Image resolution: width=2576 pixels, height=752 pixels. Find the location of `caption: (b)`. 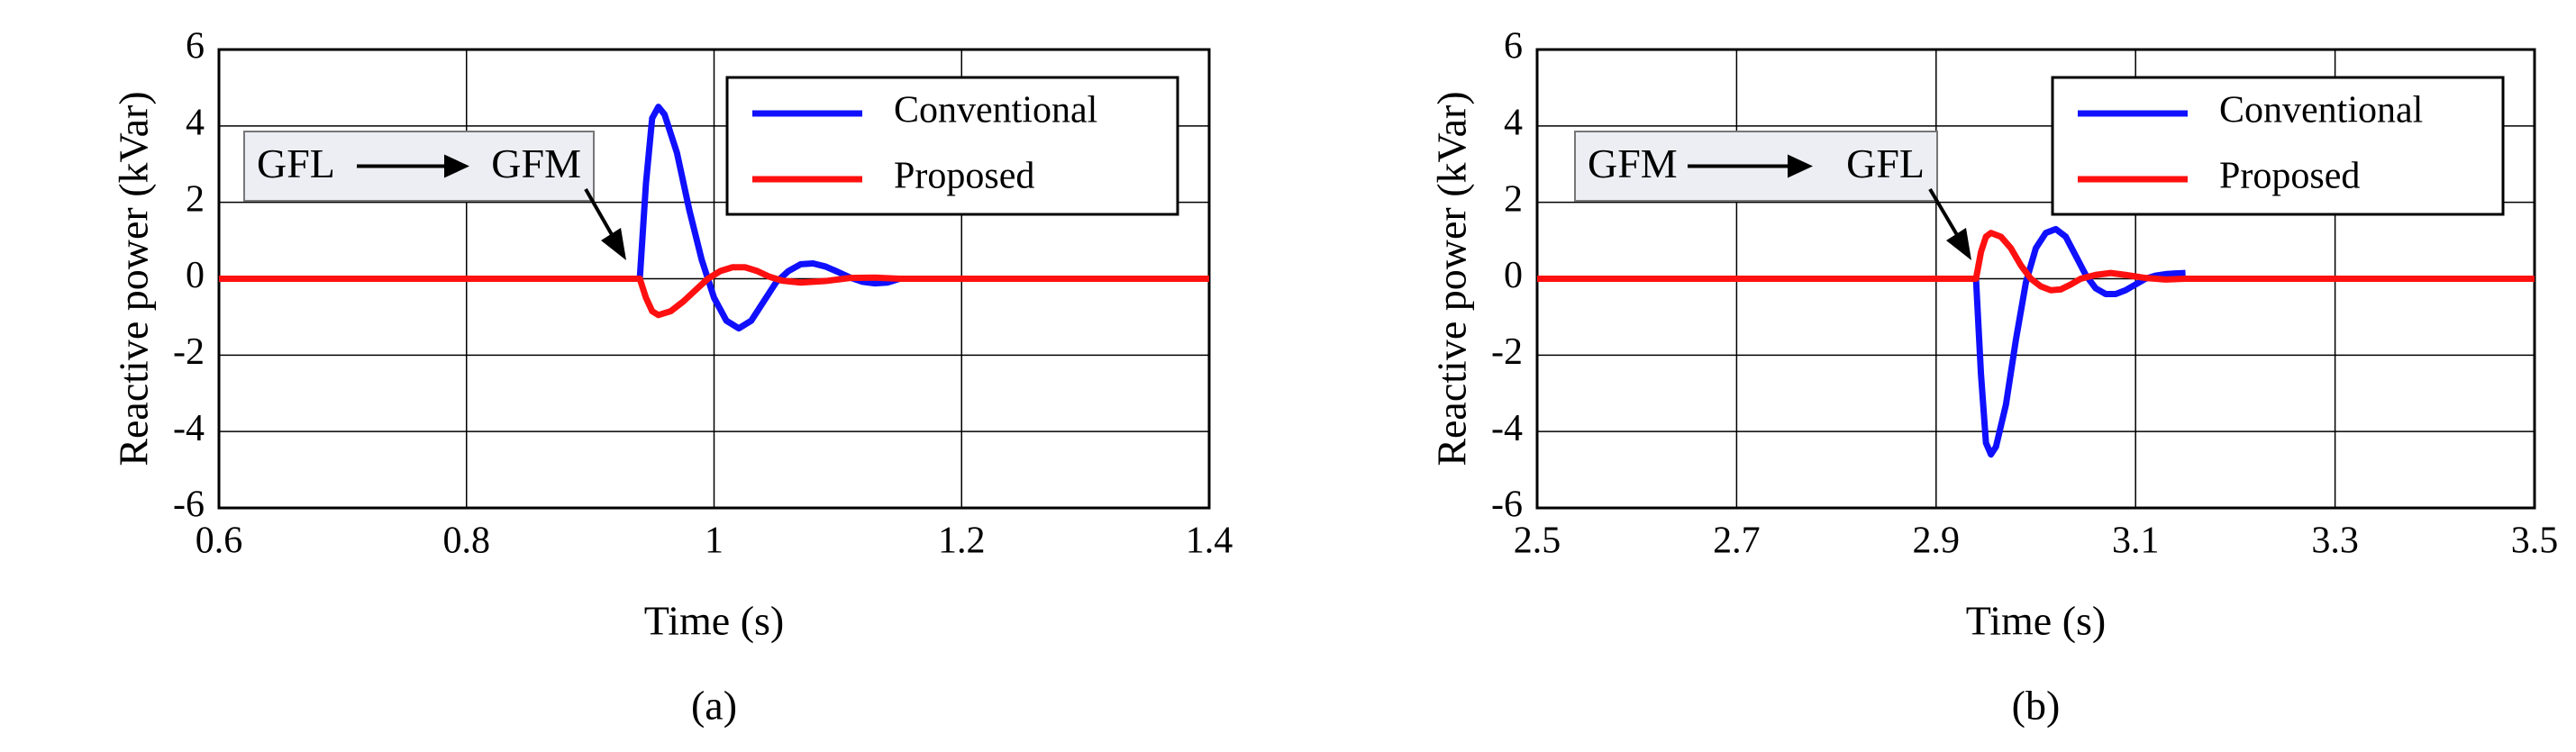

caption: (b) is located at coordinates (2036, 706).